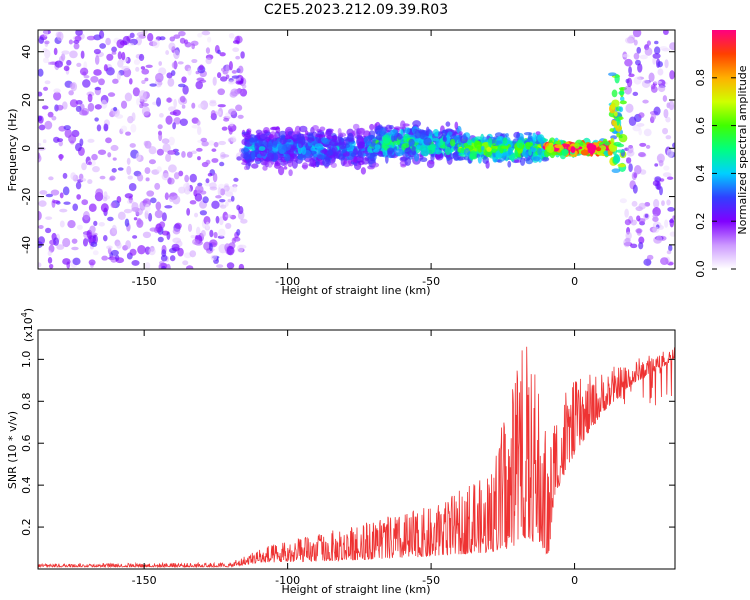 The image size is (750, 600). Describe the element at coordinates (742, 149) in the screenshot. I see `colorbar-label: Normalized spectral amplitude` at that location.